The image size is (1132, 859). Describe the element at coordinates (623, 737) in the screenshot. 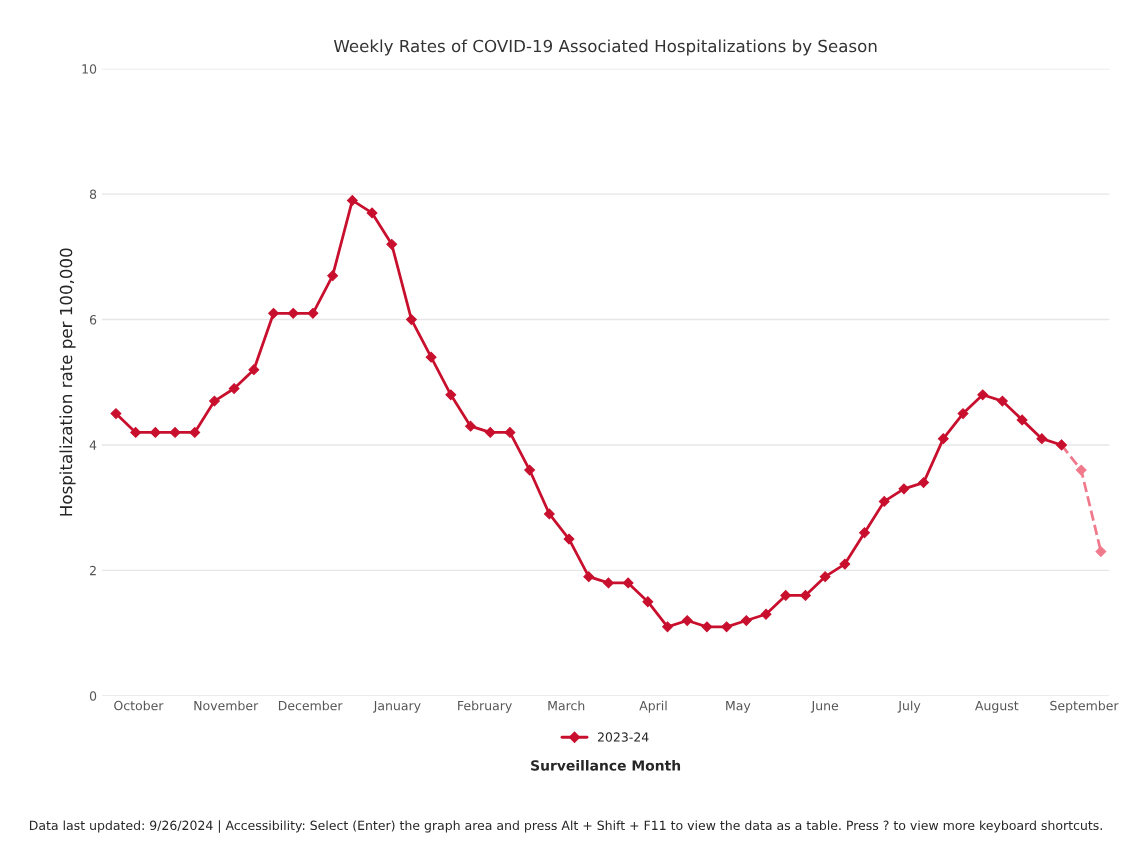

I see `legend-label: 2023-24` at that location.